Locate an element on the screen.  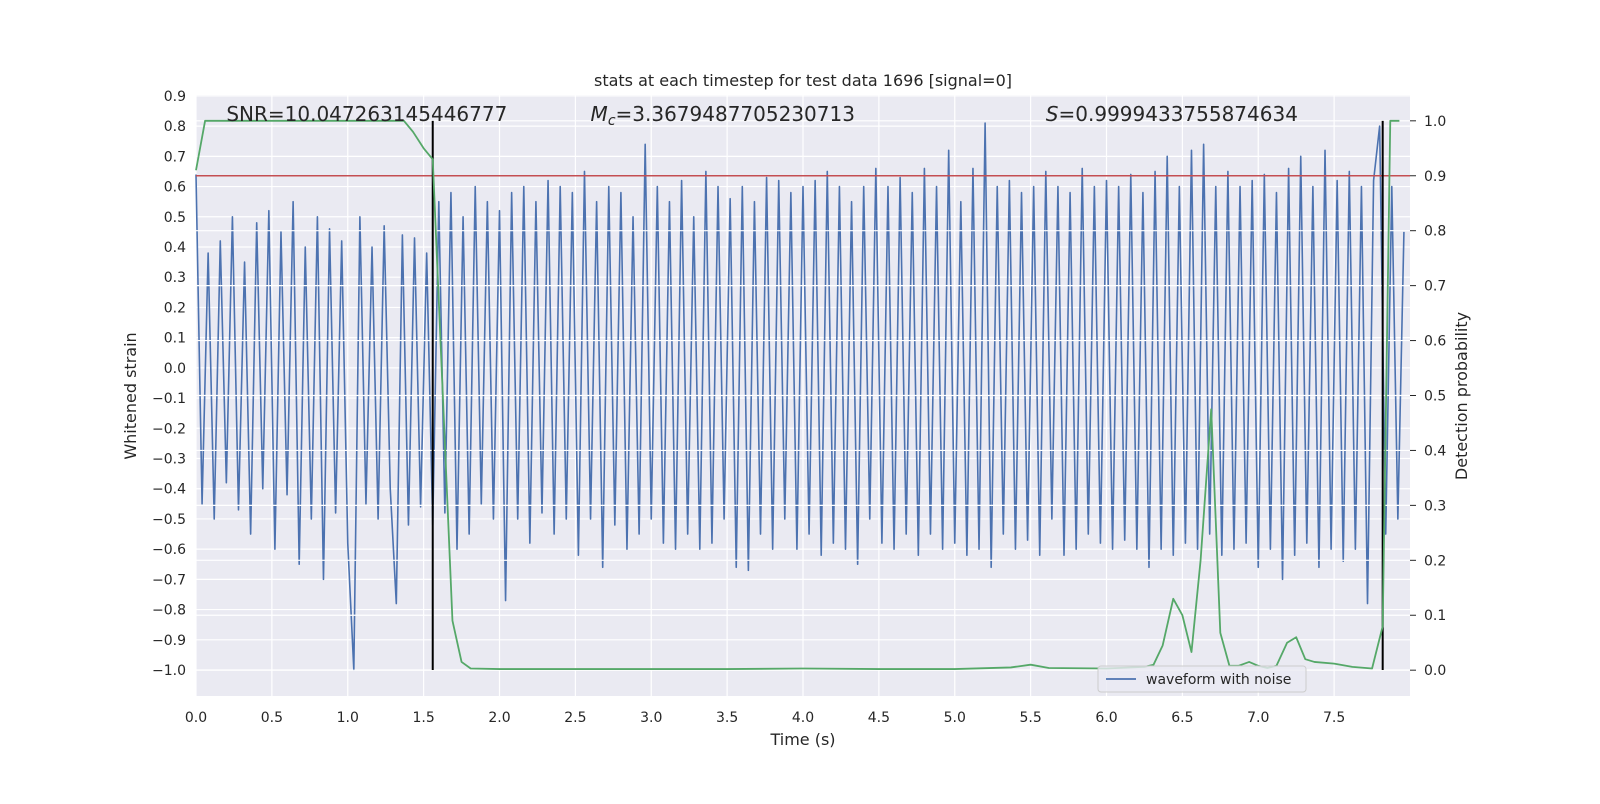
x-tick-label: 4.0 is located at coordinates (803, 718).